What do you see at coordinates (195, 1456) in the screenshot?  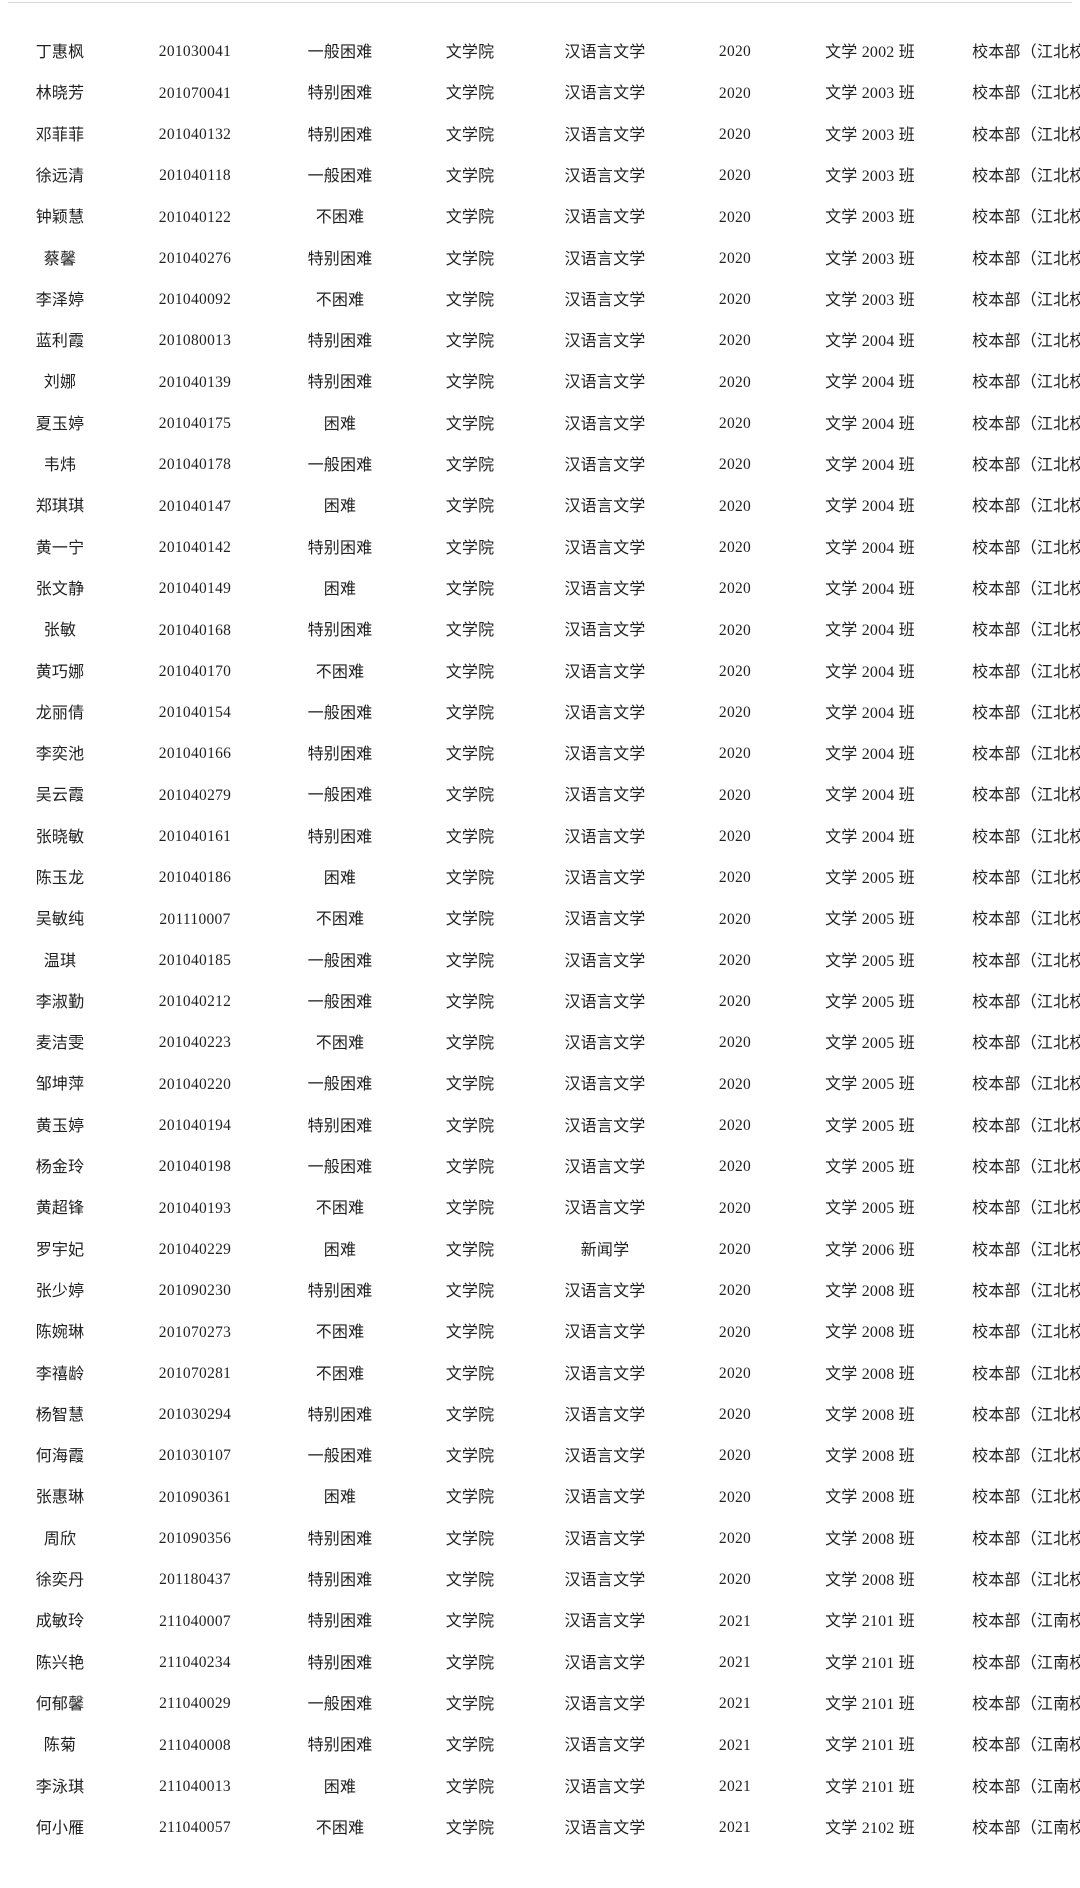 I see `cell-sid: 201030107` at bounding box center [195, 1456].